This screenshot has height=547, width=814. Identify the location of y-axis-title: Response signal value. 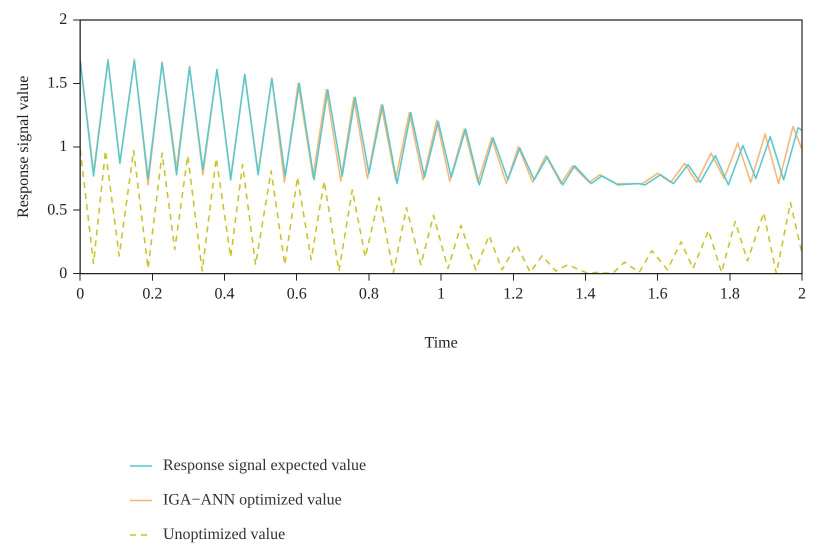
(23, 147).